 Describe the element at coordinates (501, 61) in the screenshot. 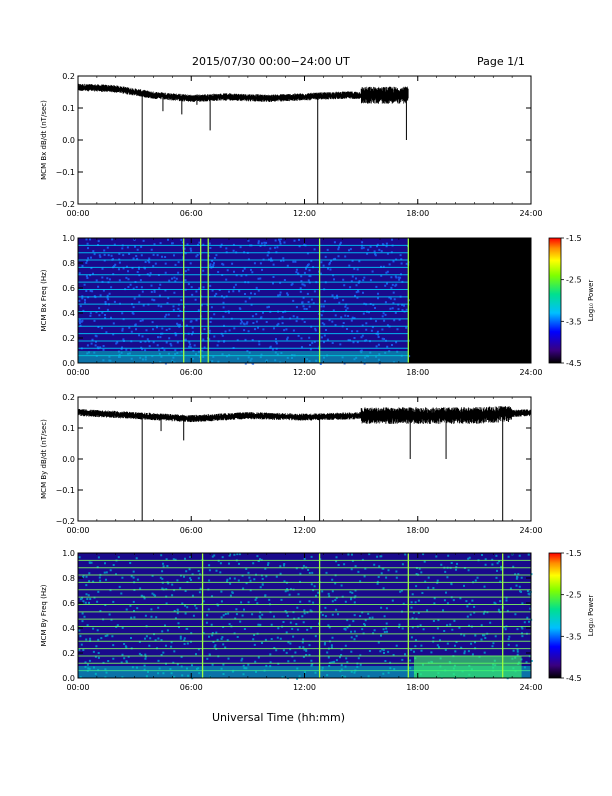

I see `header-page: Page 1/1` at that location.